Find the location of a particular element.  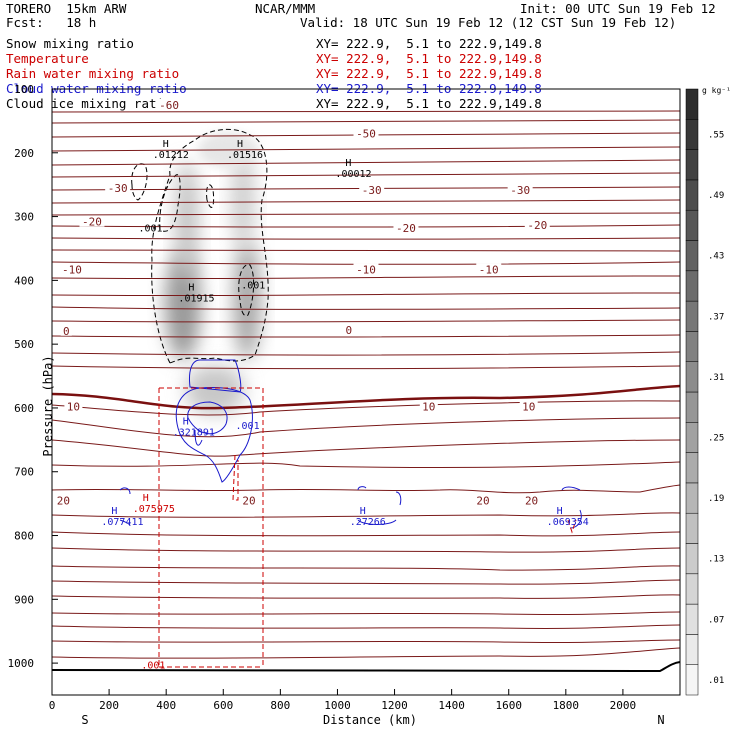

y-tick-label: 500 is located at coordinates (24, 344).